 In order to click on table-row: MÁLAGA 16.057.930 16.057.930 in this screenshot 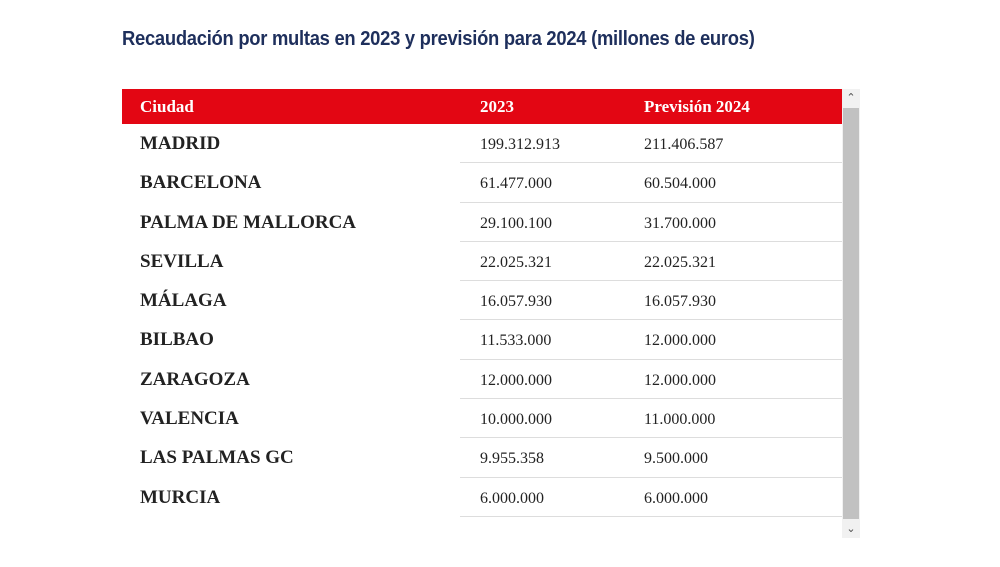, I will do `click(482, 301)`.